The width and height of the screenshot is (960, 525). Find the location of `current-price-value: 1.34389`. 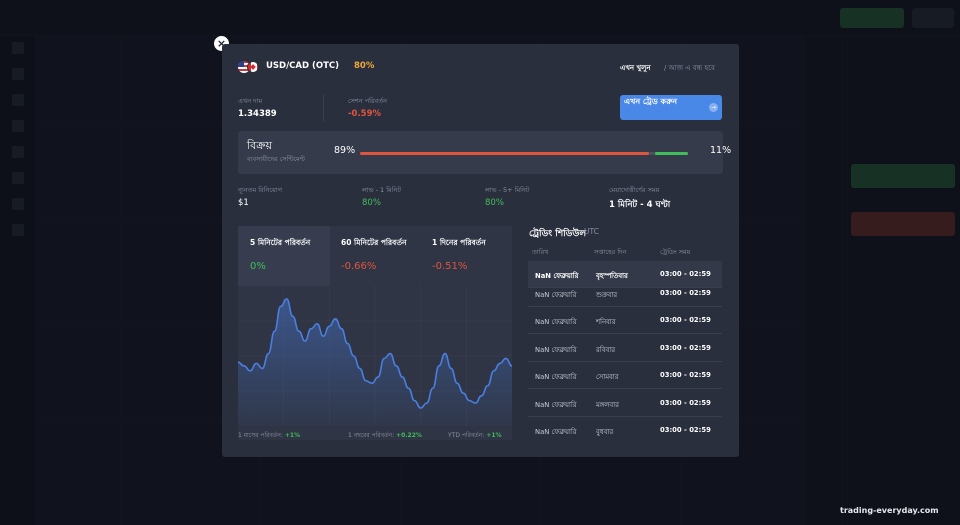

current-price-value: 1.34389 is located at coordinates (257, 114).